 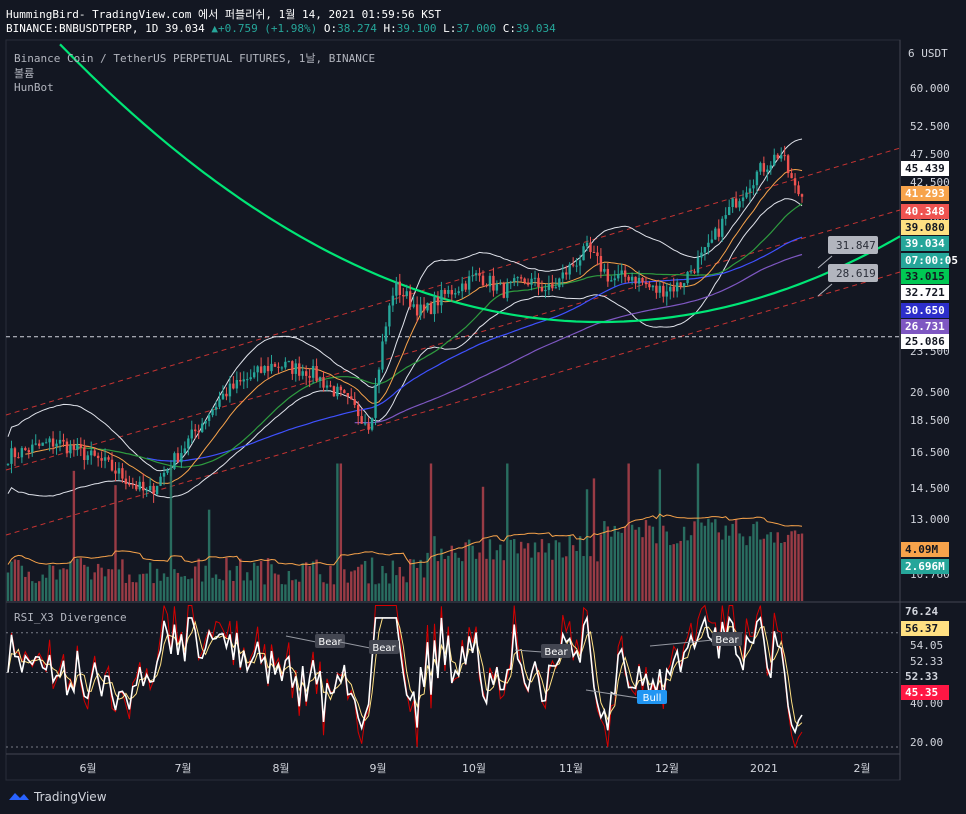 I want to click on price-badge: 40.348, so click(x=925, y=211).